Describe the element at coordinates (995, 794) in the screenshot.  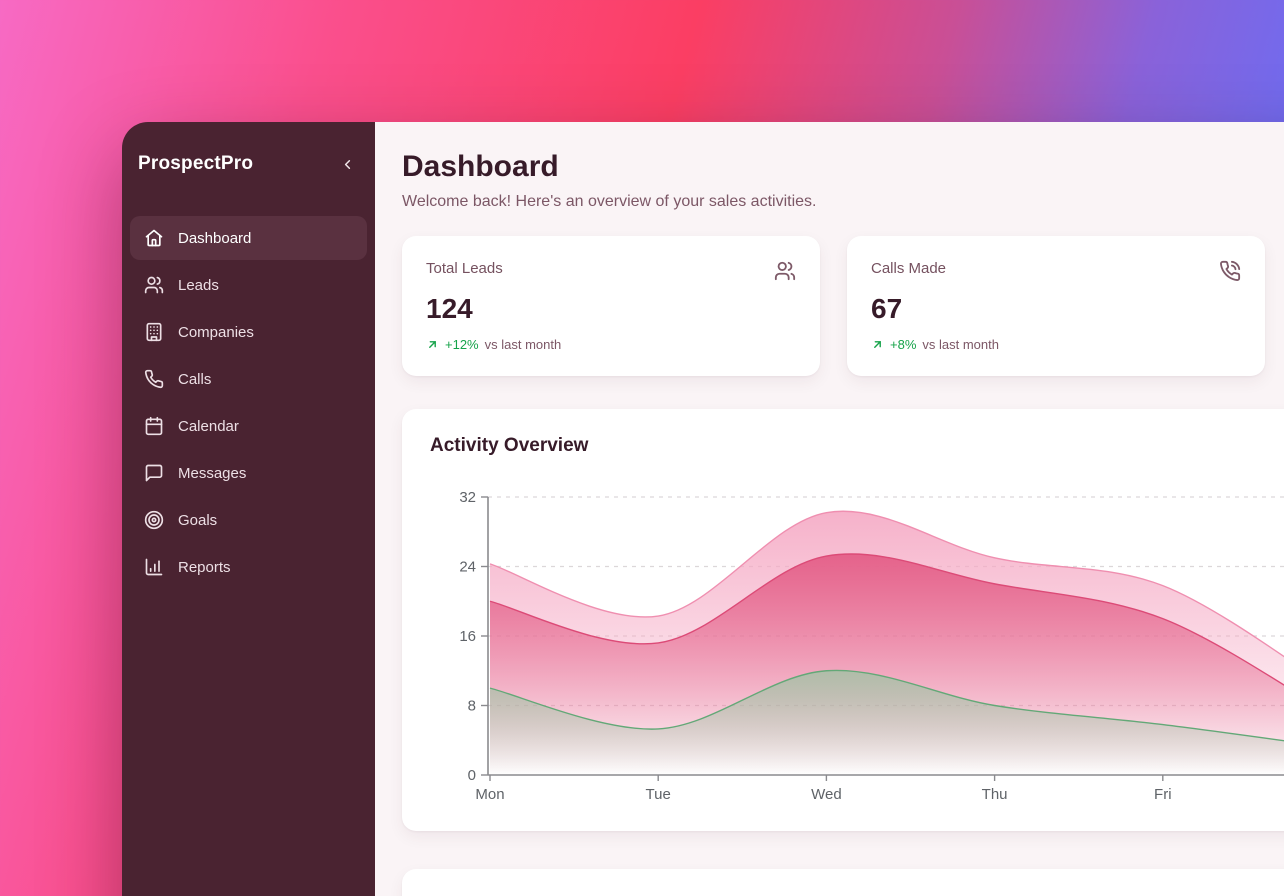
I see `x-tick-label: Thu` at that location.